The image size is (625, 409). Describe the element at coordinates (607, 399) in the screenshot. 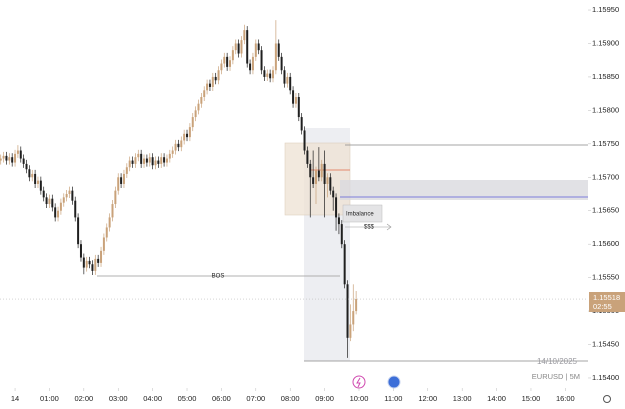

I see `settings-icon` at that location.